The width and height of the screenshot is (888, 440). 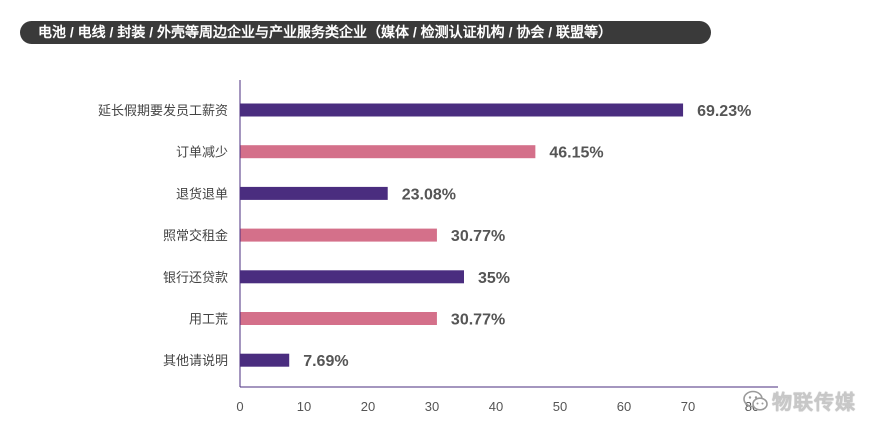 What do you see at coordinates (202, 193) in the screenshot?
I see `category-label: 退货退单` at bounding box center [202, 193].